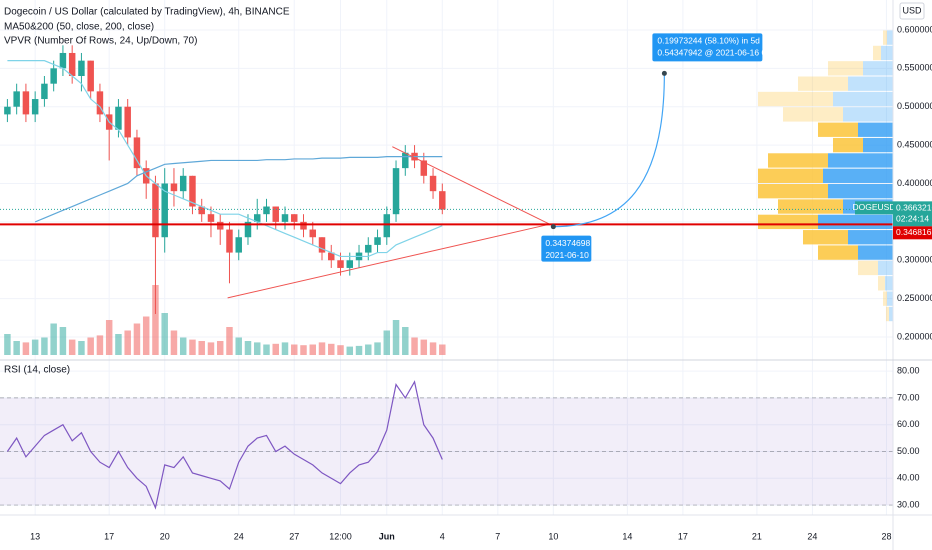 Image resolution: width=932 pixels, height=550 pixels. Describe the element at coordinates (79, 27) in the screenshot. I see `indicator-label: MA50&200 (50, close, 200, close)` at that location.